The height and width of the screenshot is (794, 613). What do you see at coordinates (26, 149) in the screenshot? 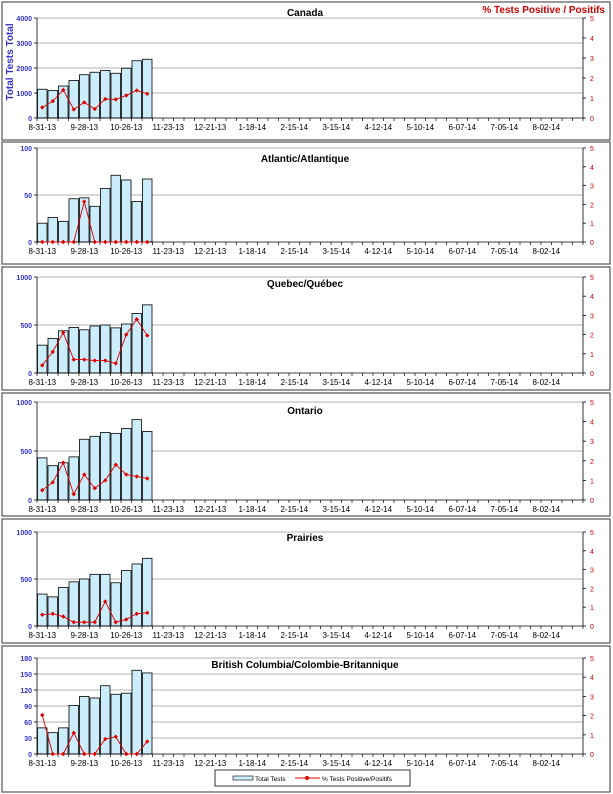
I see `y-tick-label: 100` at bounding box center [26, 149].